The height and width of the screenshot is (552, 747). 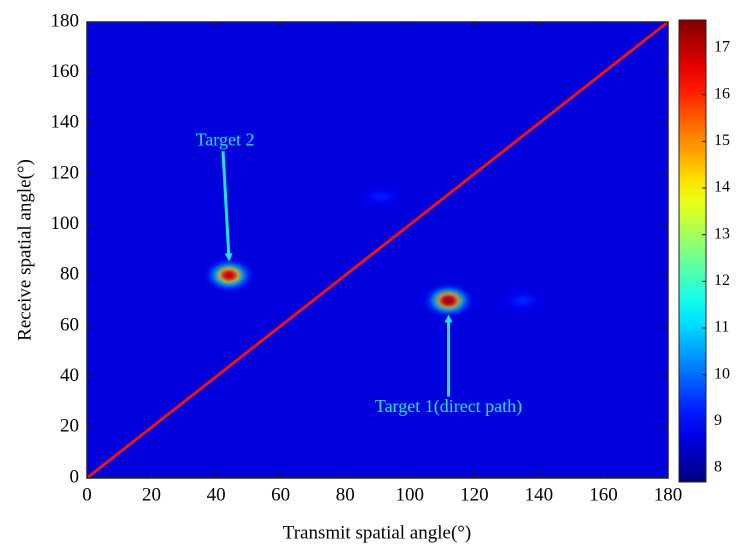 What do you see at coordinates (65, 20) in the screenshot?
I see `y-tick-label: 180` at bounding box center [65, 20].